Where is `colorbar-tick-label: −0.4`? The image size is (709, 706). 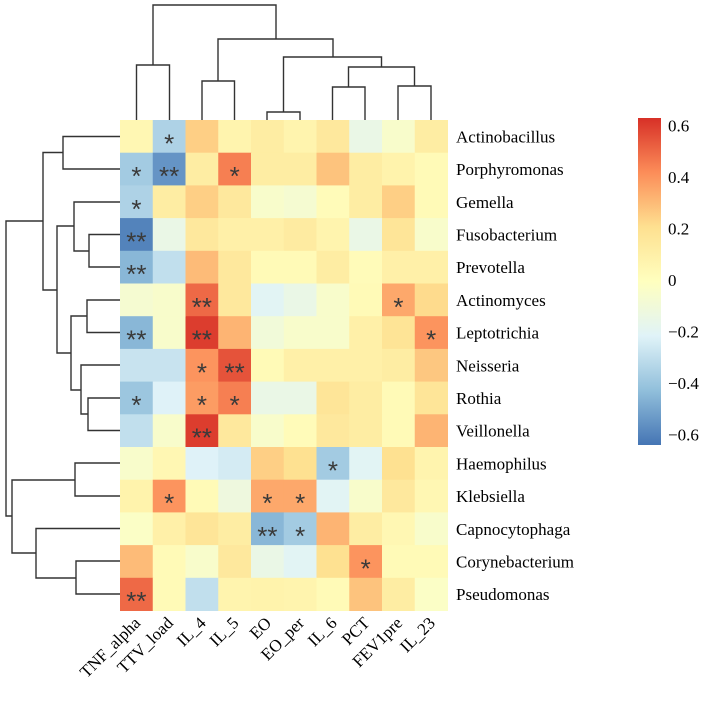
colorbar-tick-label: −0.4 is located at coordinates (683, 383).